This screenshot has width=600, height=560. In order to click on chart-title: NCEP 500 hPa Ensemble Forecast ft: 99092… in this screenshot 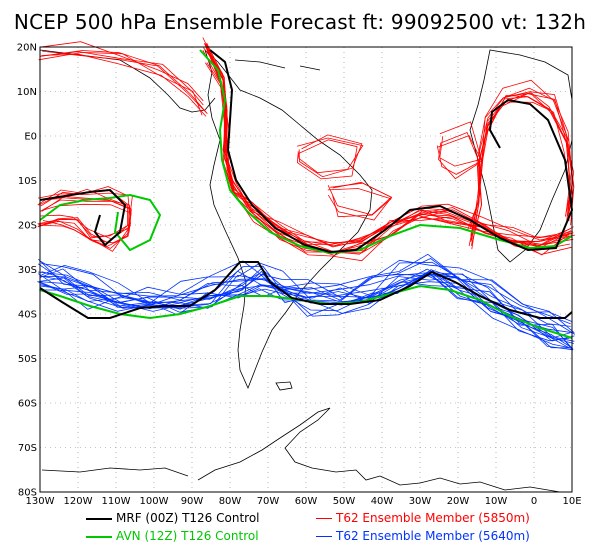, I will do `click(300, 22)`.